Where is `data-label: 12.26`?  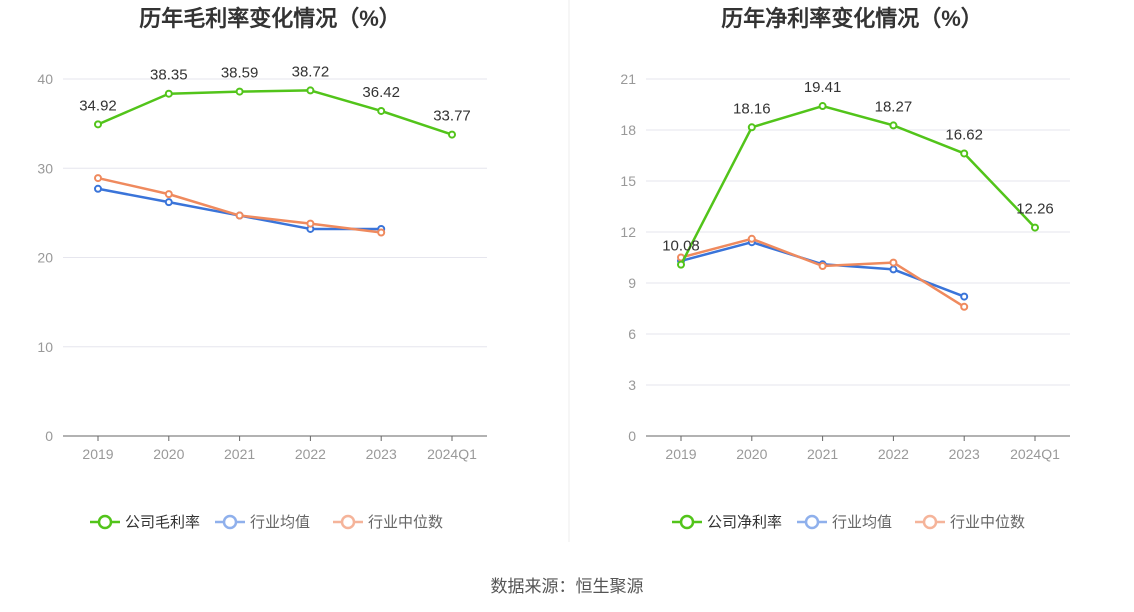
data-label: 12.26 is located at coordinates (1035, 209).